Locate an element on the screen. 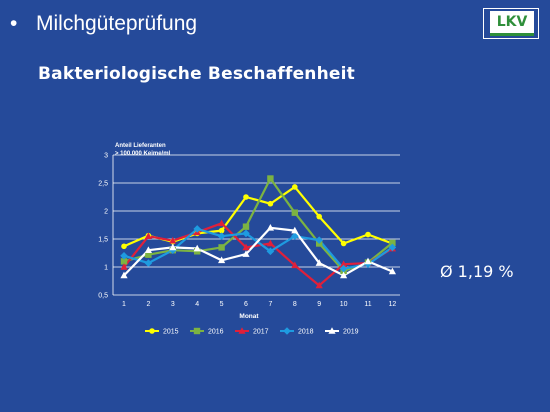 This screenshot has width=550, height=412. lkv-logo: LKV is located at coordinates (512, 22).